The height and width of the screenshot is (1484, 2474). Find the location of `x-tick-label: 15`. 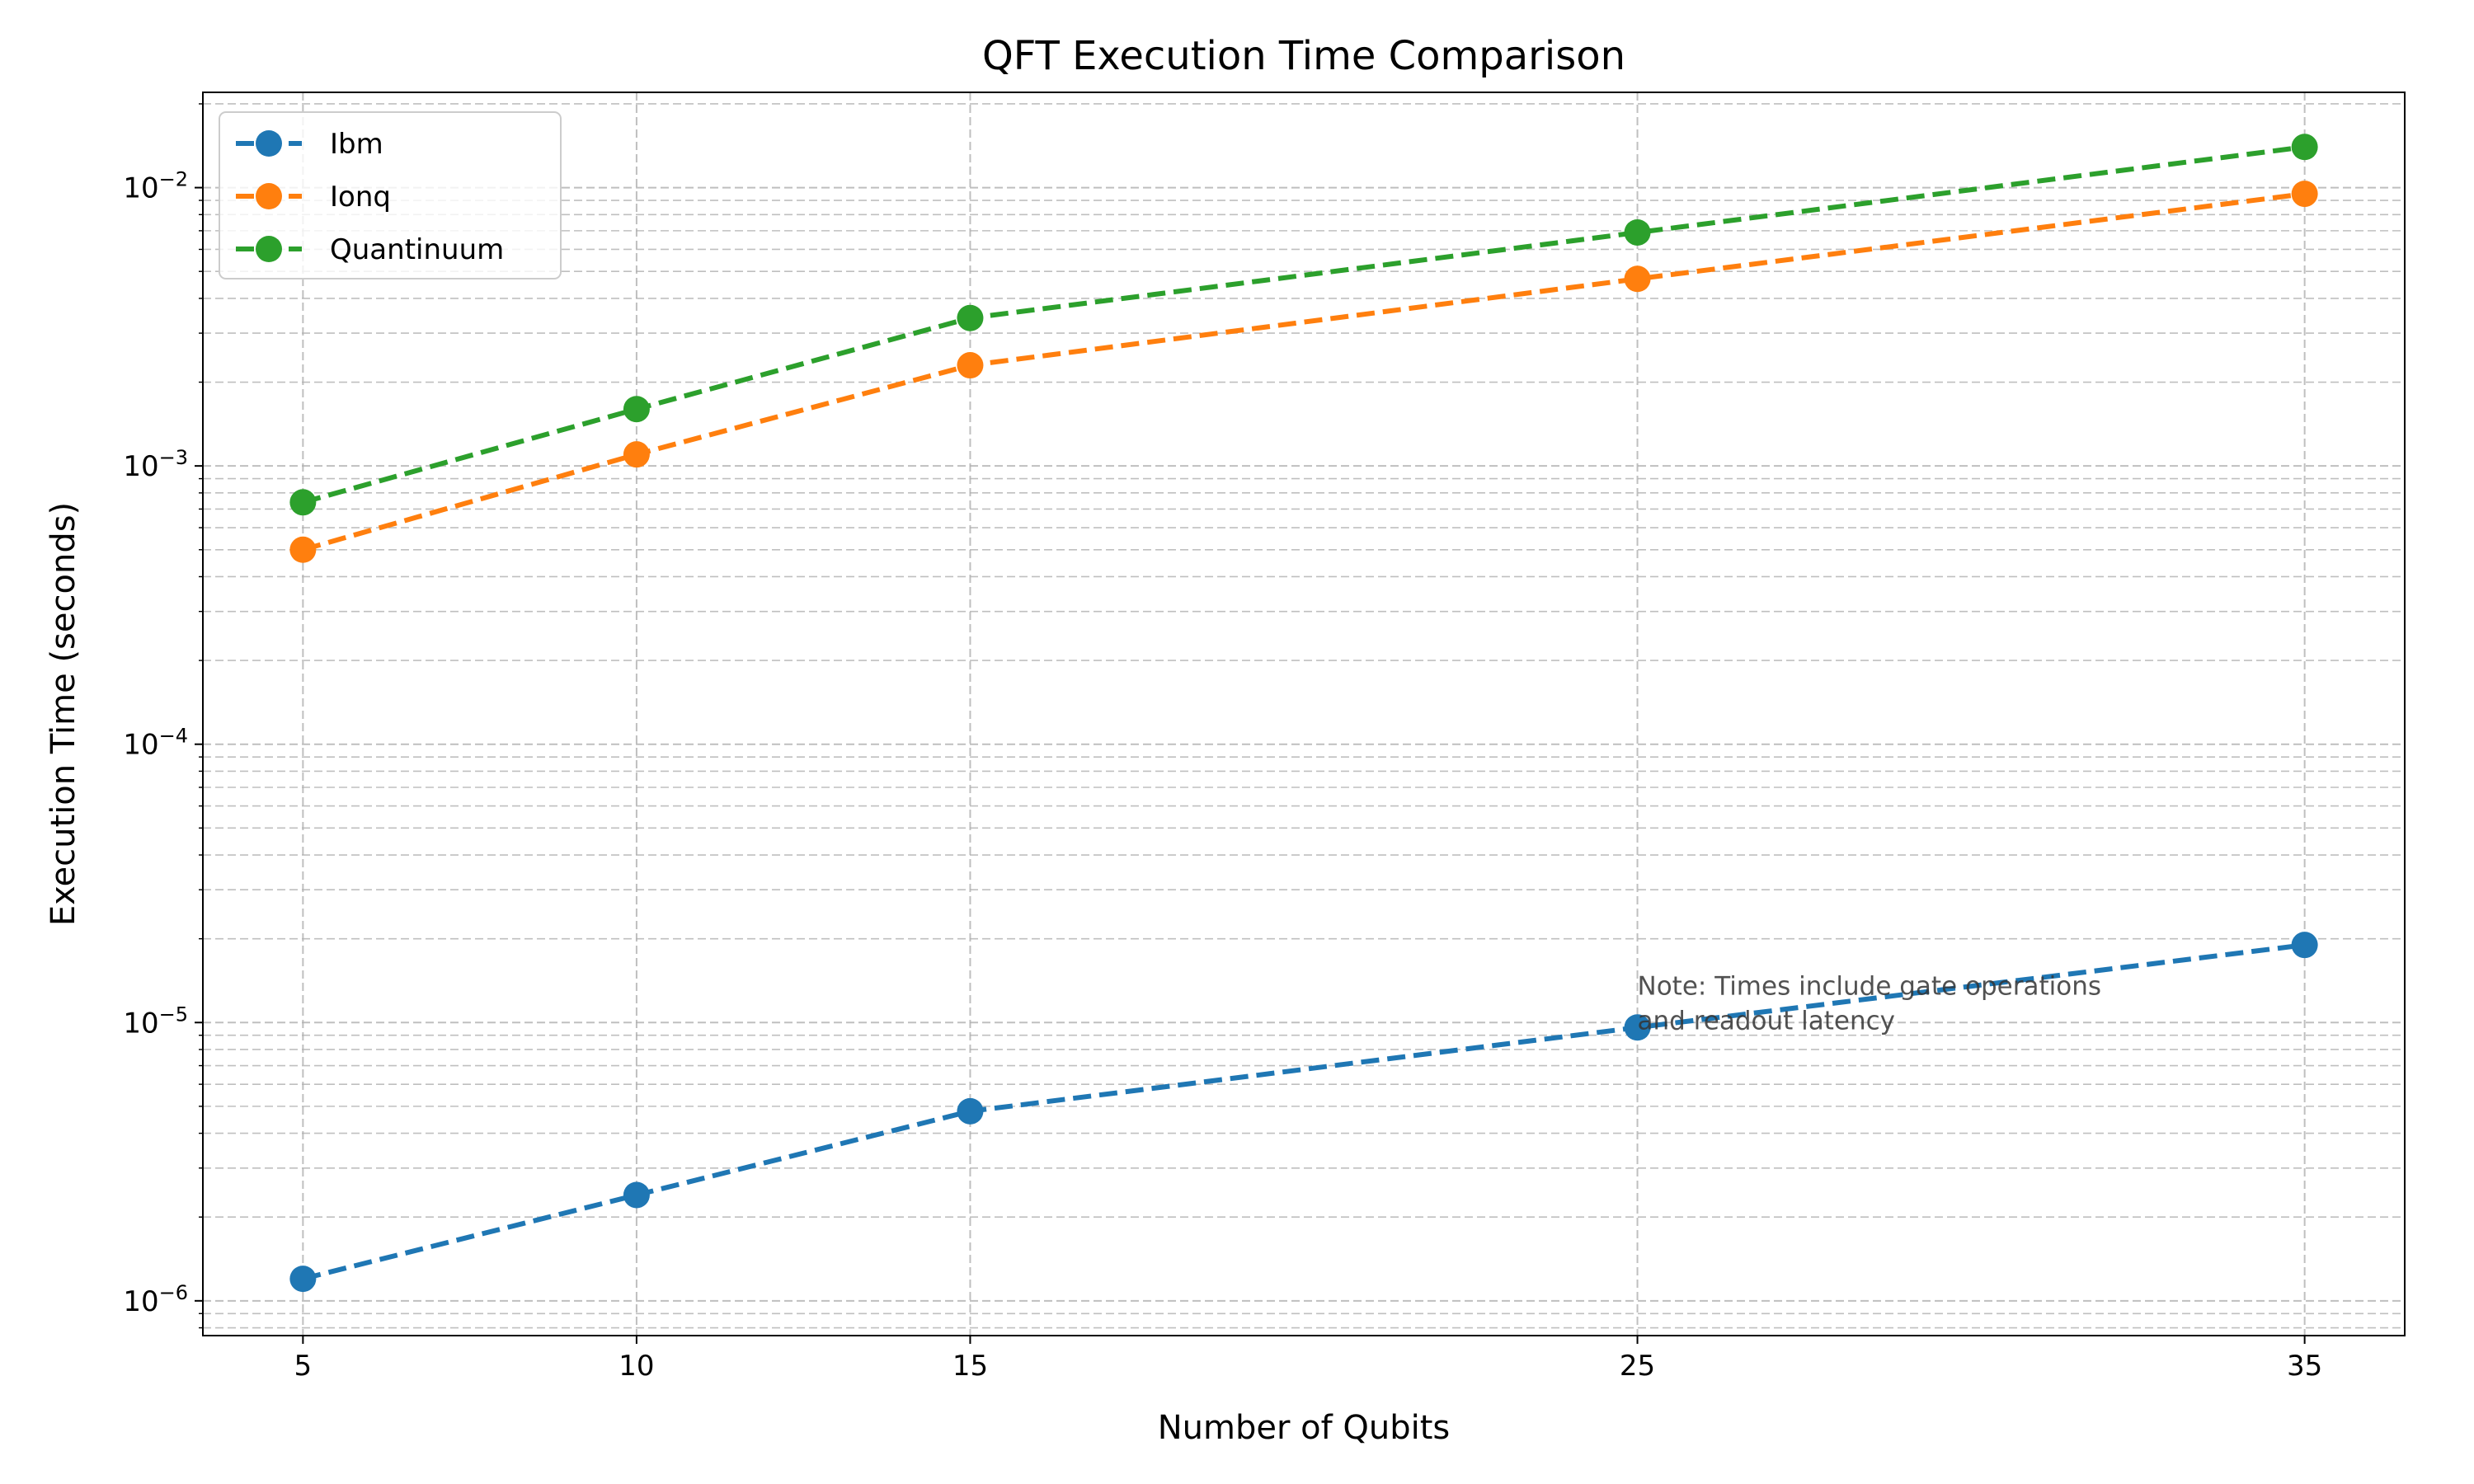

x-tick-label: 15 is located at coordinates (970, 1366).